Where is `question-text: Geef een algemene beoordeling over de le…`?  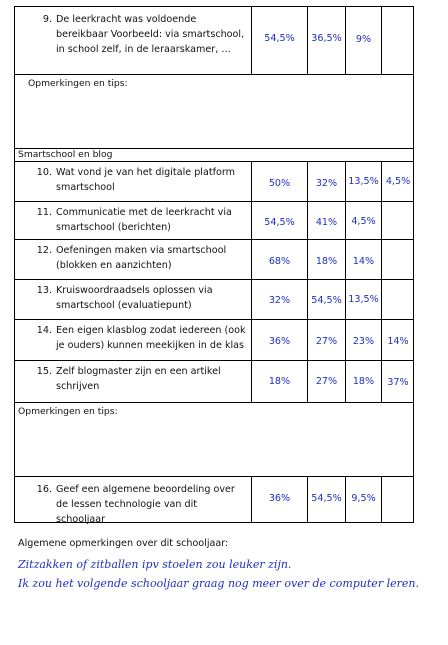
question-text: Geef een algemene beoordeling over de le… is located at coordinates (145, 504).